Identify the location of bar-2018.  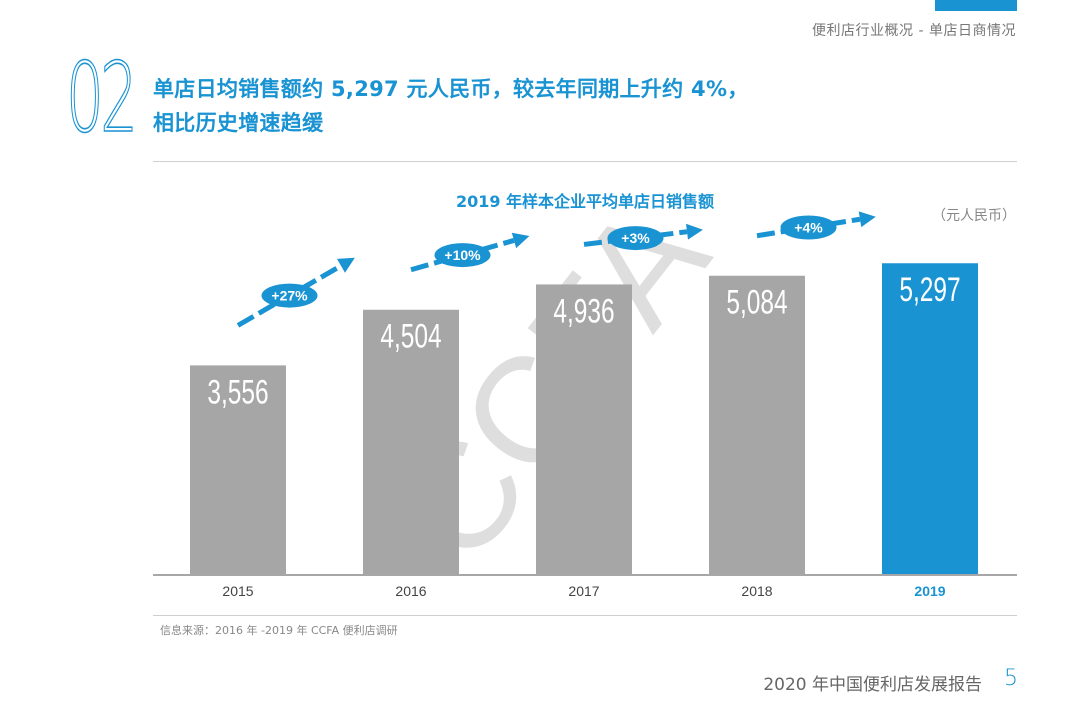
(757, 424).